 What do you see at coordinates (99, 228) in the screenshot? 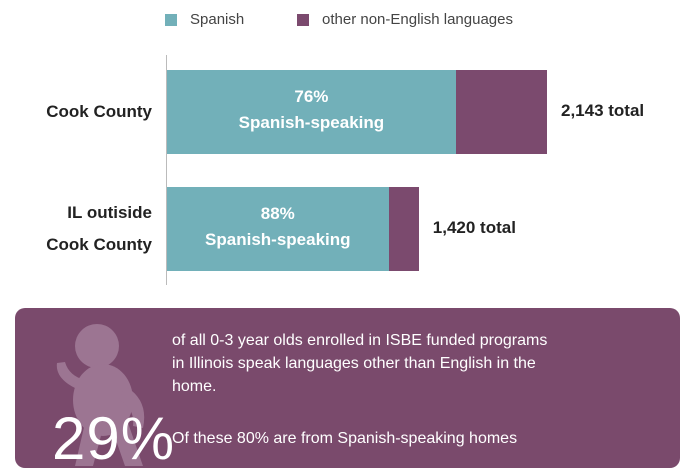
I see `category-label: IL outiside Cook County` at bounding box center [99, 228].